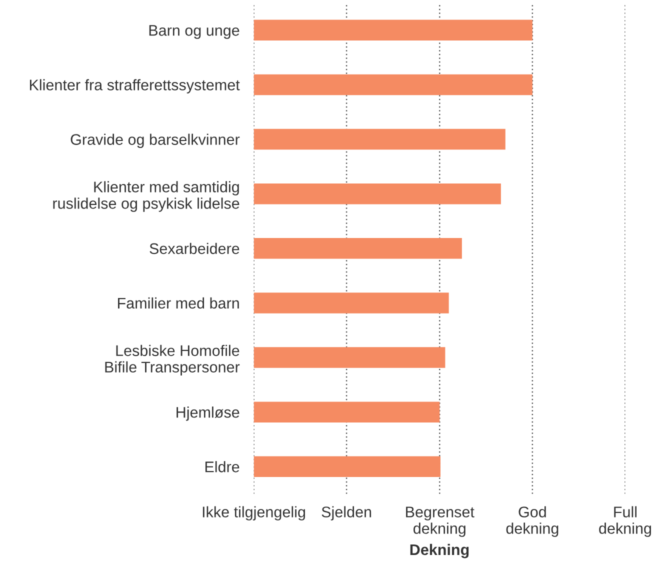 The width and height of the screenshot is (654, 571). Describe the element at coordinates (532, 521) in the screenshot. I see `ref-line-label: God dekning` at that location.